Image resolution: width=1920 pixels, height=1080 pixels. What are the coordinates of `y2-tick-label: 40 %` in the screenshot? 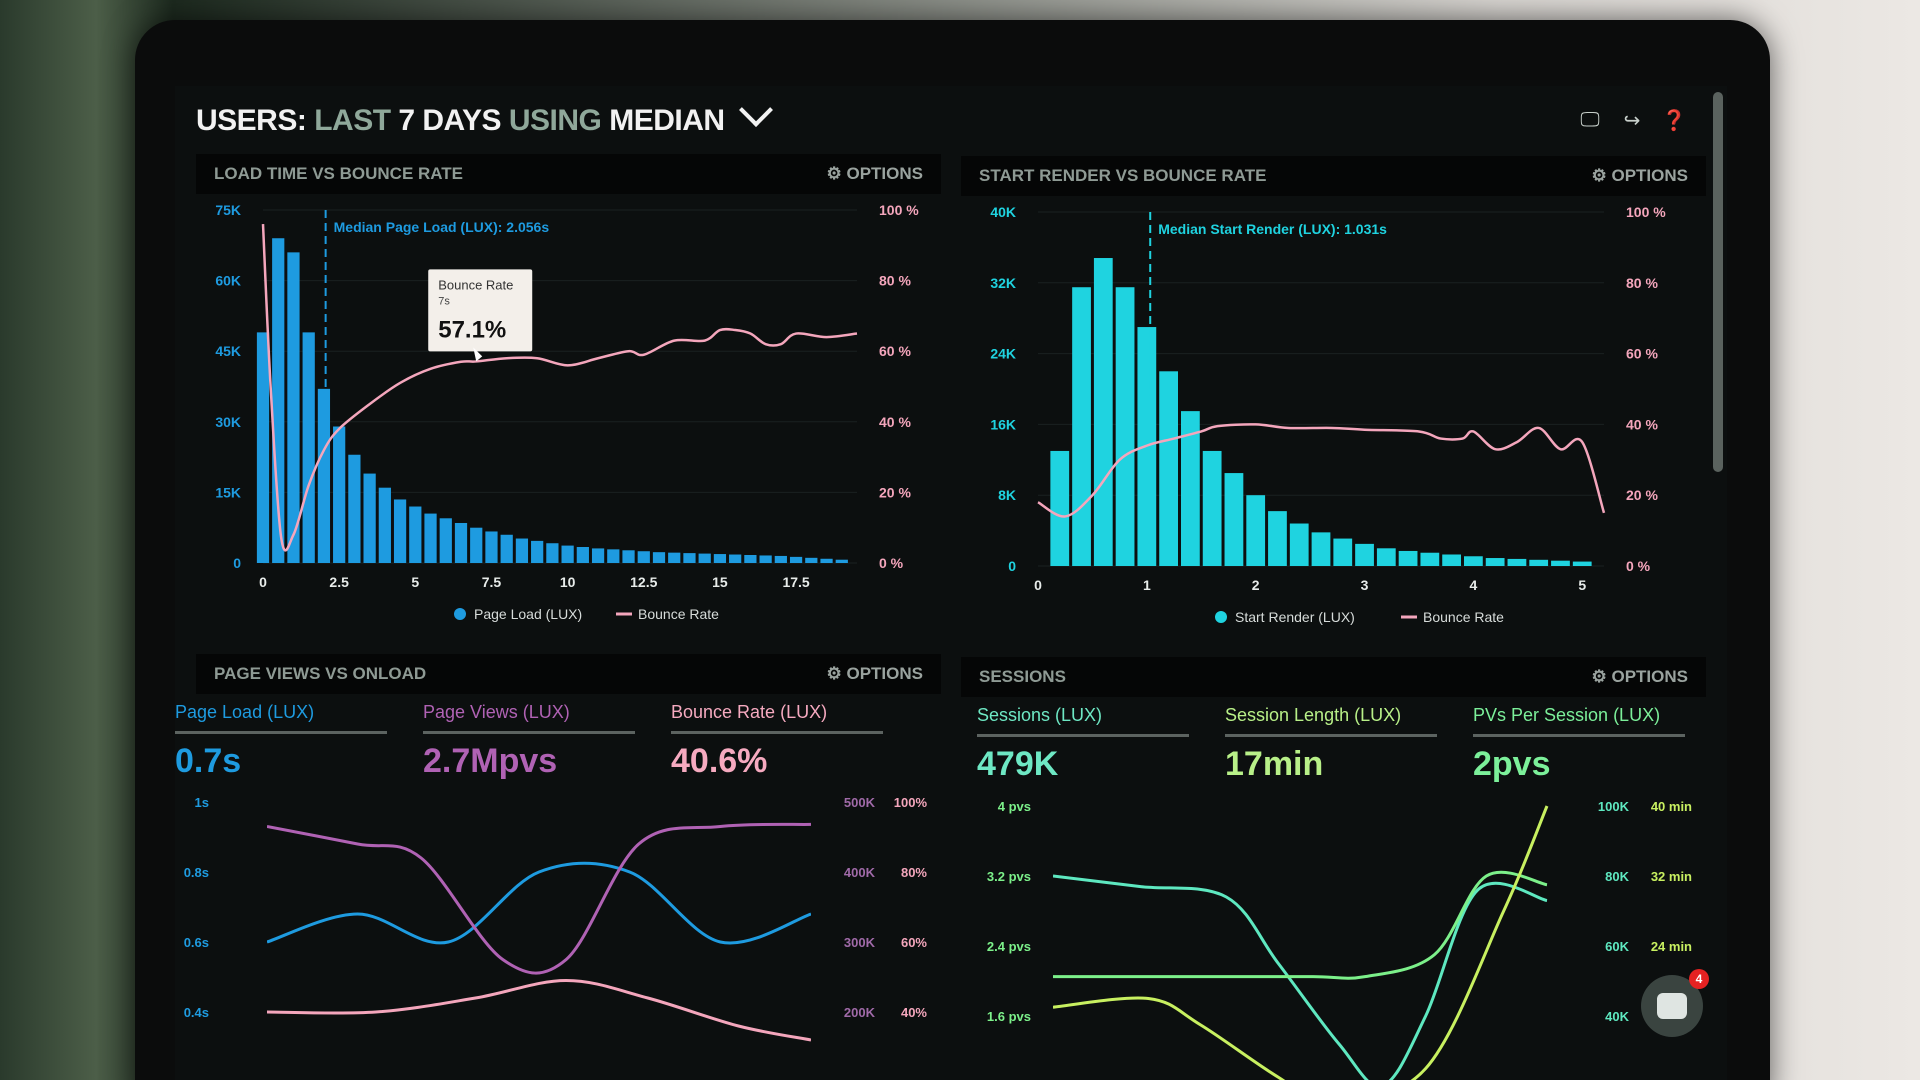 It's located at (895, 422).